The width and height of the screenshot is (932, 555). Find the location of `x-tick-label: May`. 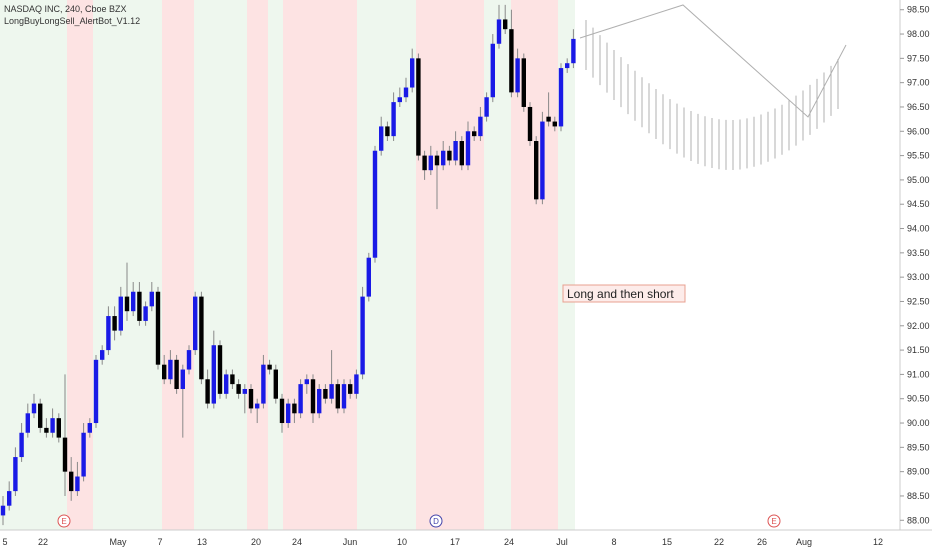

x-tick-label: May is located at coordinates (118, 542).